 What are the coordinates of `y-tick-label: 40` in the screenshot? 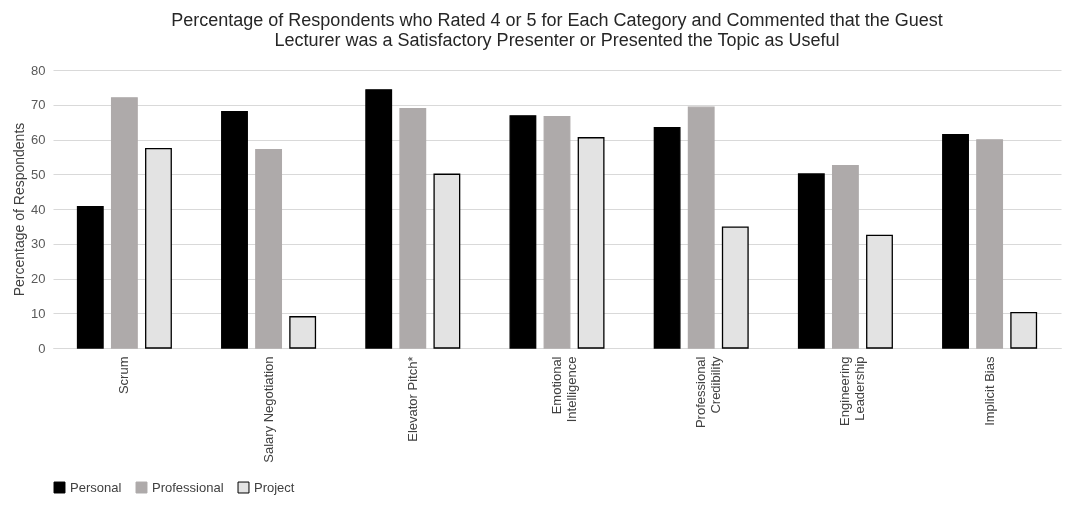 It's located at (38, 209).